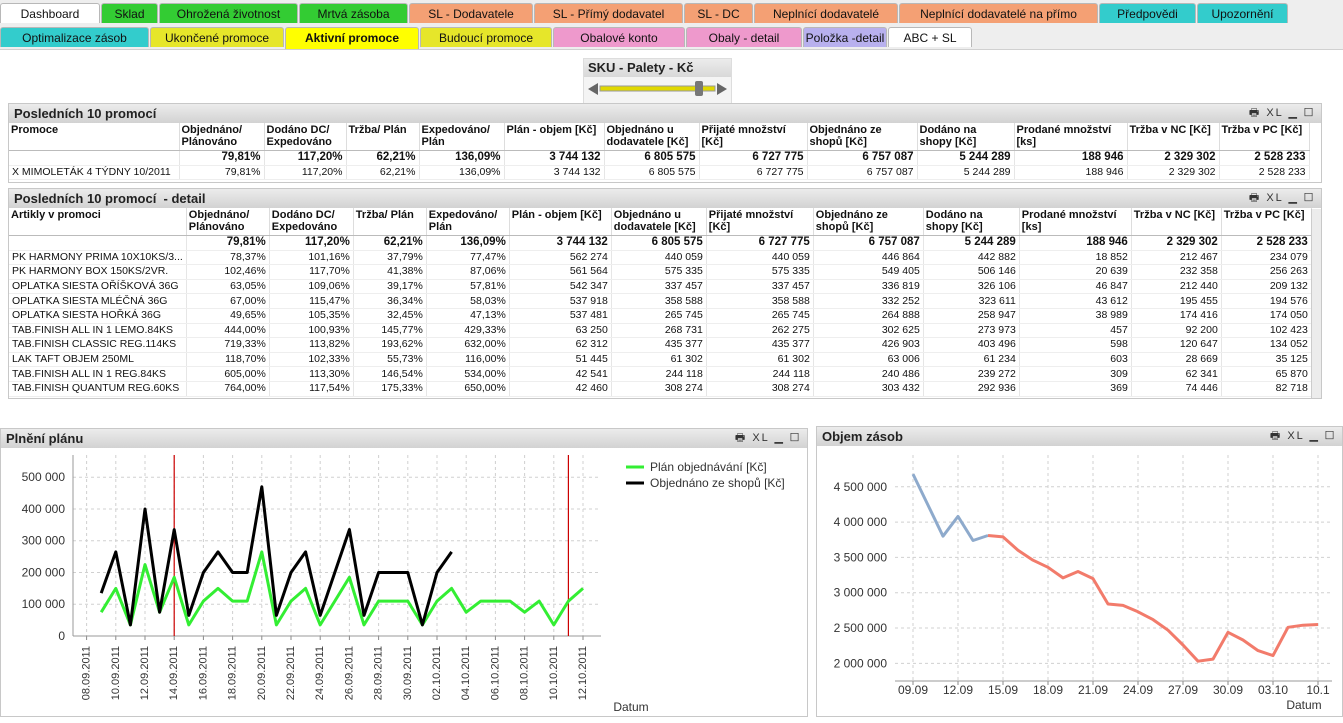 The width and height of the screenshot is (1343, 723). Describe the element at coordinates (826, 13) in the screenshot. I see `tab: Neplnící dodavatelé` at that location.